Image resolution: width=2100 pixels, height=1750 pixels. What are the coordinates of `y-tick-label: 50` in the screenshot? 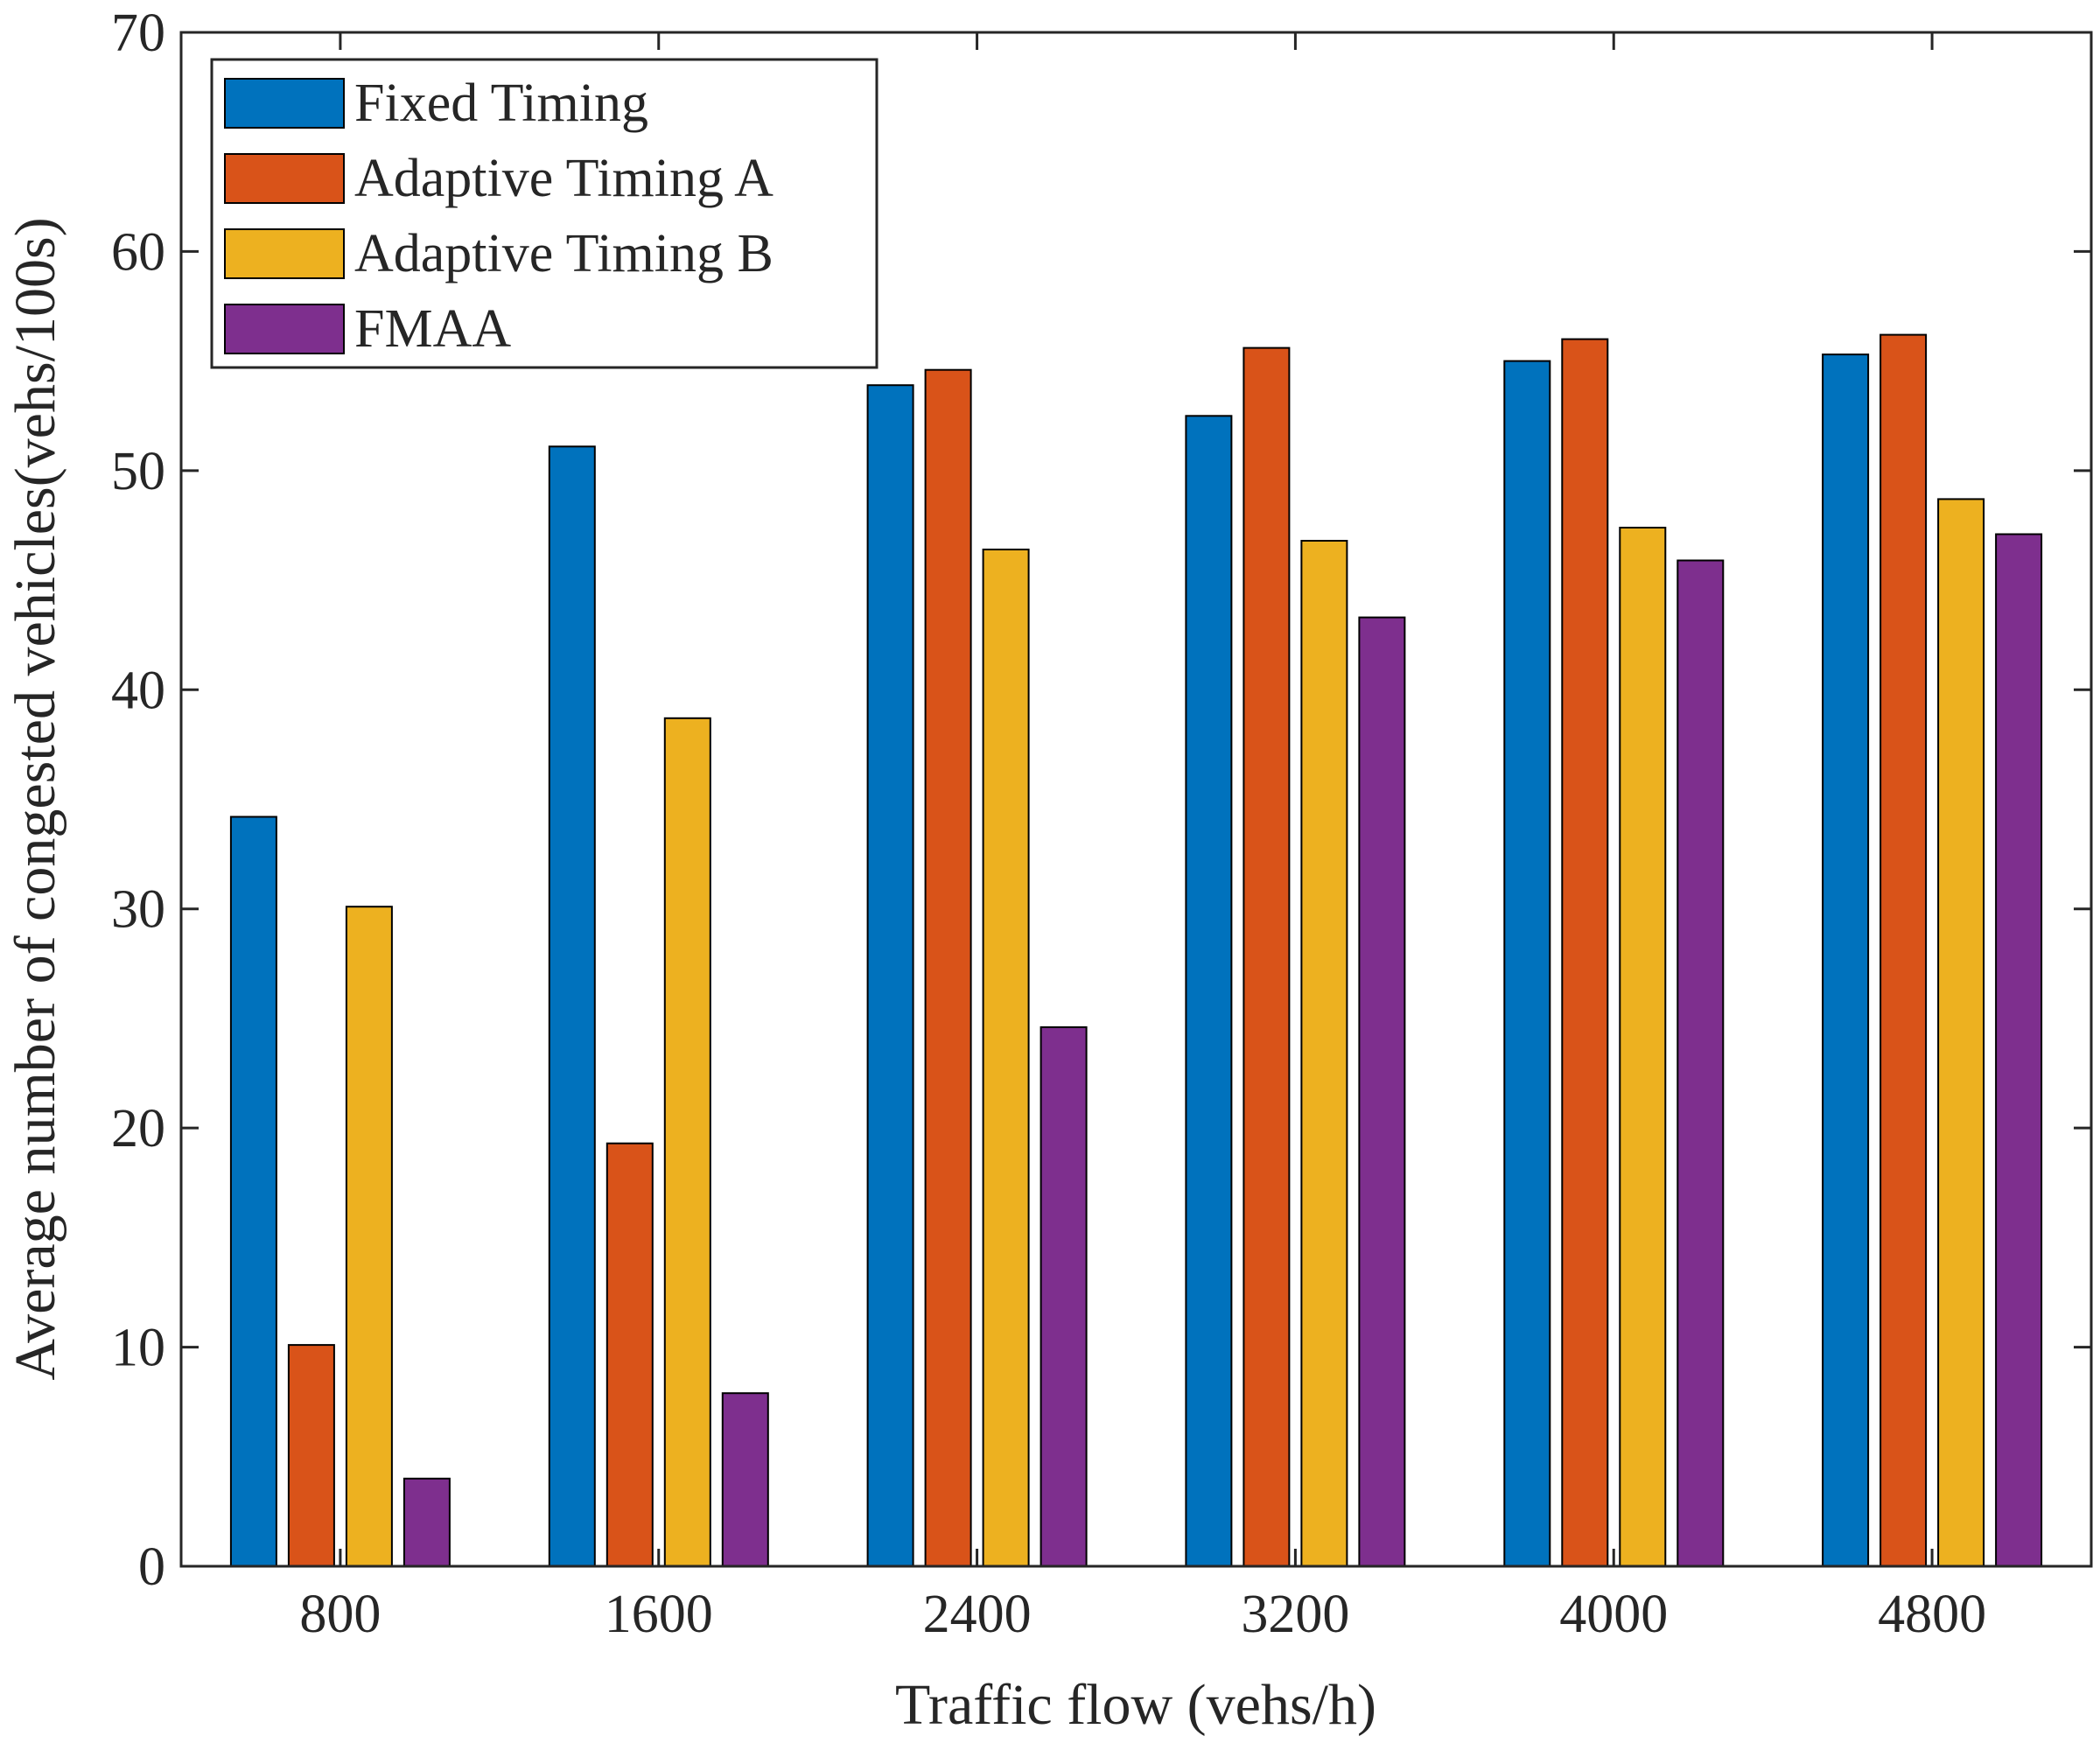 It's located at (138, 471).